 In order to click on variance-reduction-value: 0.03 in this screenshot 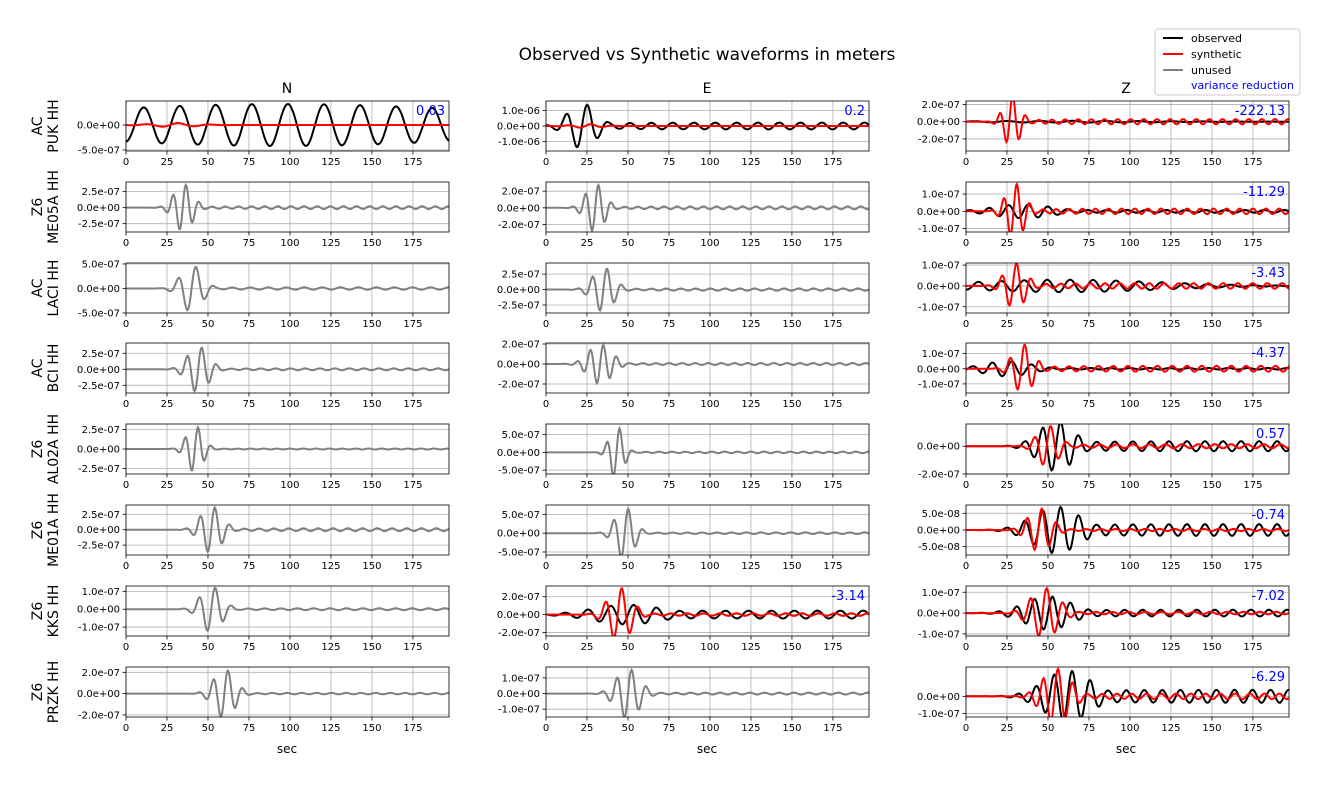, I will do `click(430, 111)`.